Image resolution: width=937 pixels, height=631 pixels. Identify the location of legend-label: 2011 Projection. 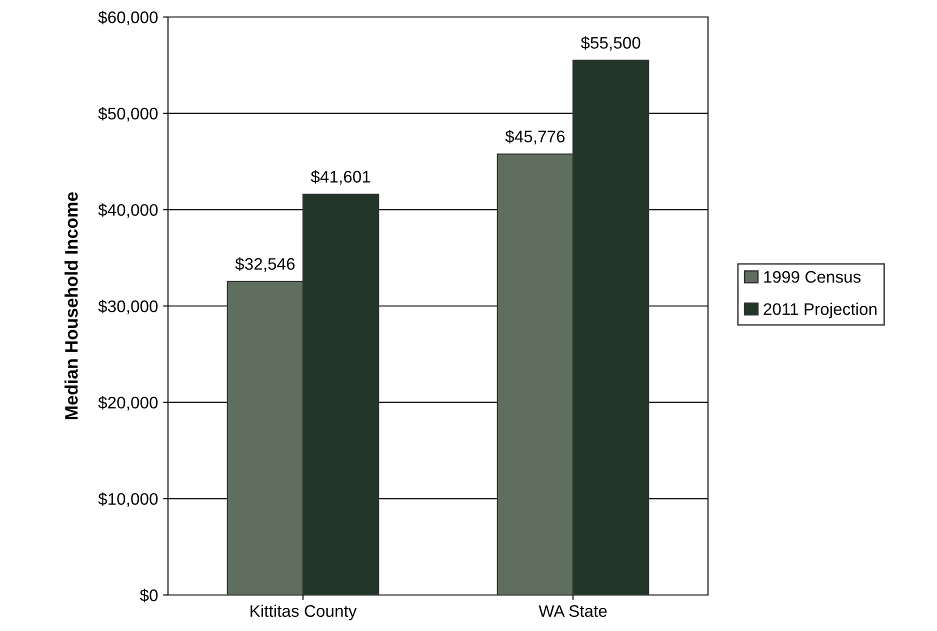
(820, 310).